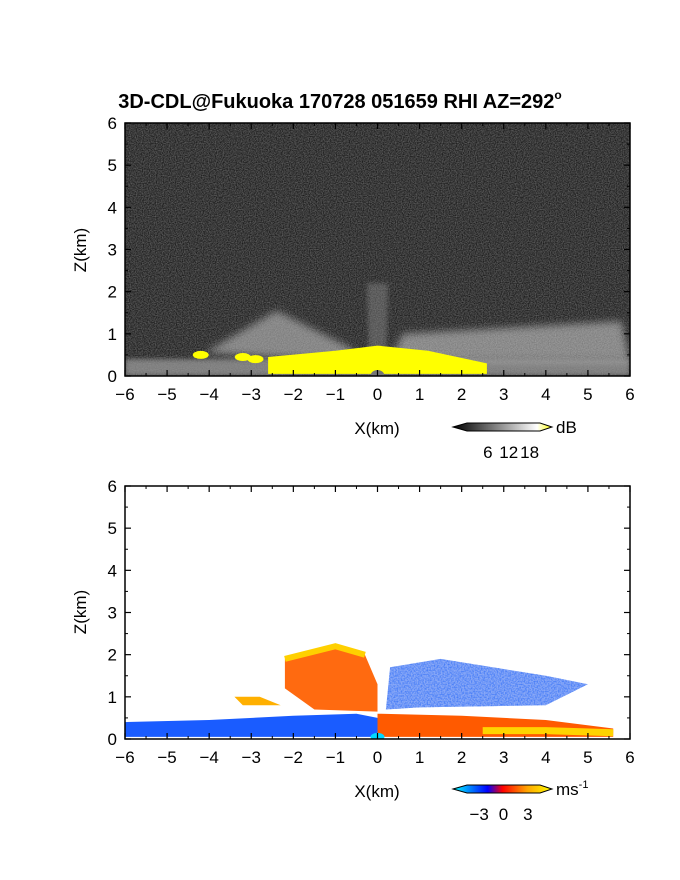  What do you see at coordinates (587, 394) in the screenshot?
I see `top-x-tick-label: 5` at bounding box center [587, 394].